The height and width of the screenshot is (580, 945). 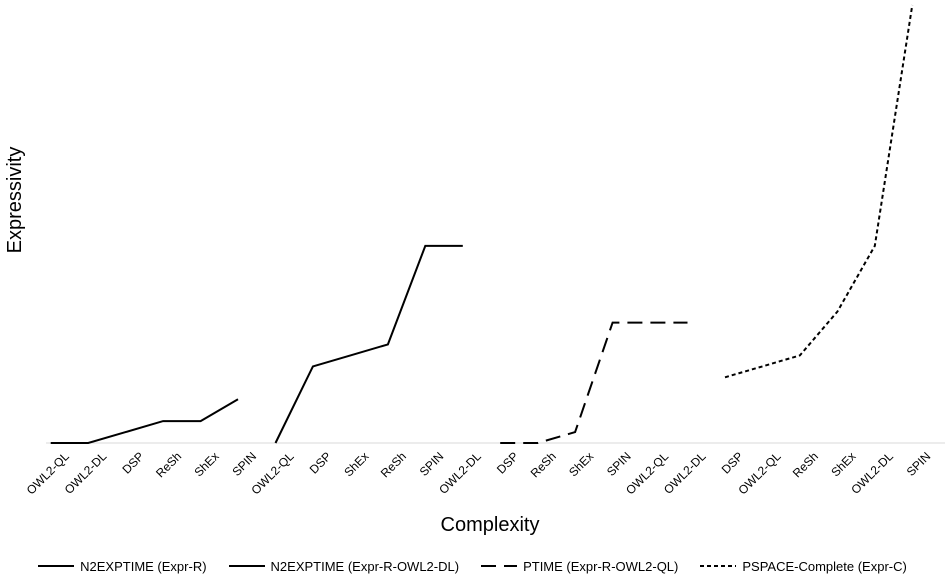 What do you see at coordinates (365, 566) in the screenshot?
I see `legend-label: N2EXPTIME (Expr-R-OWL2-DL)` at bounding box center [365, 566].